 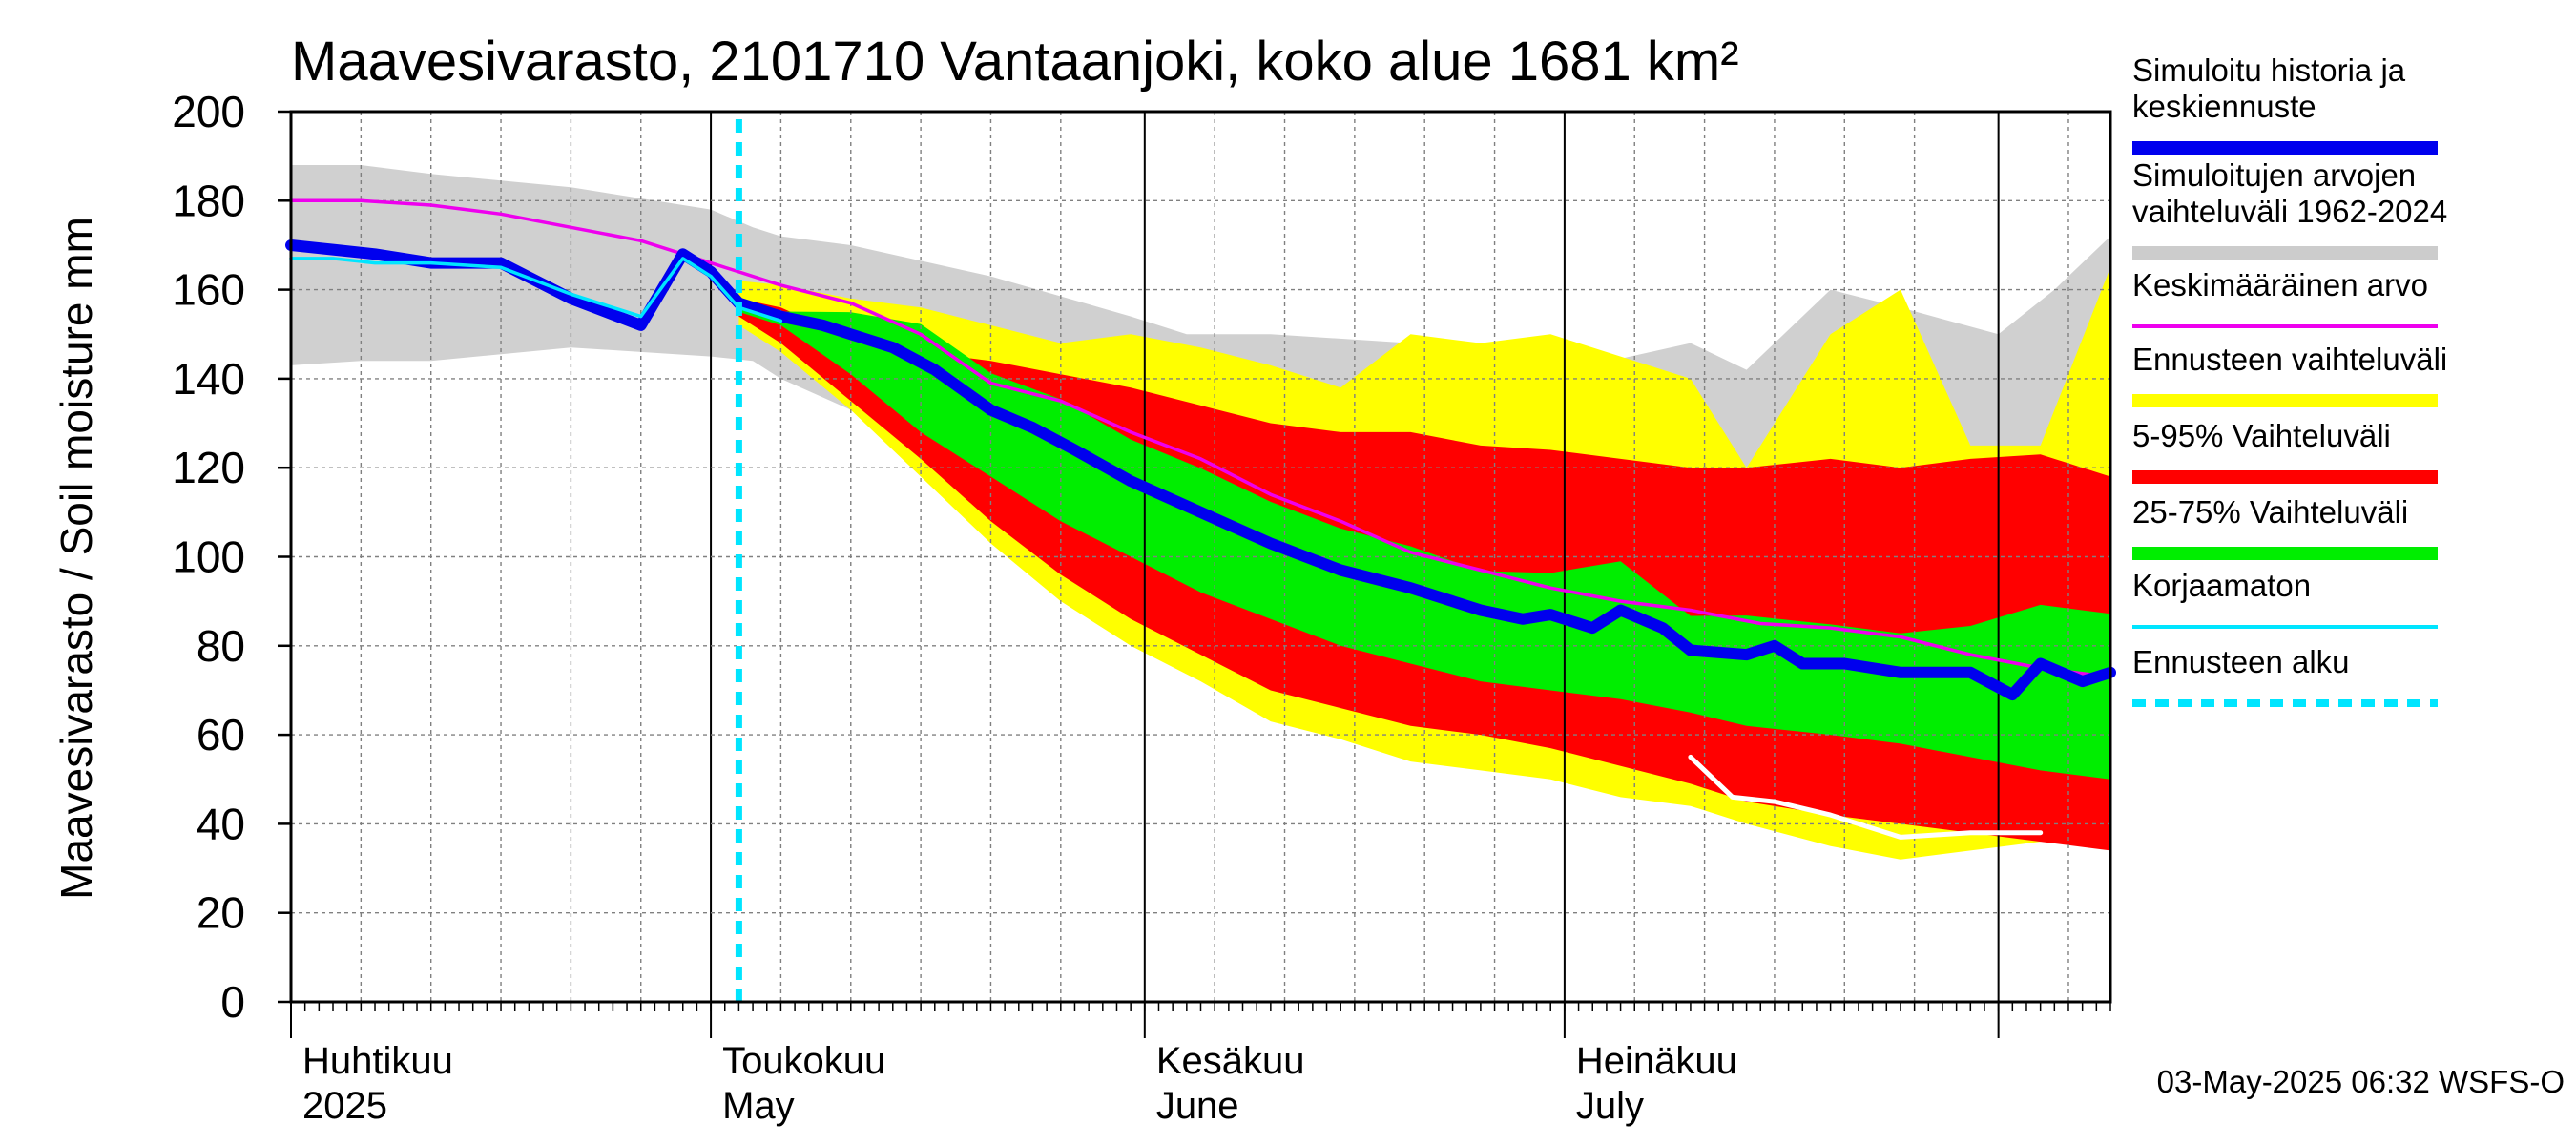 I want to click on month-sublabel: July, so click(x=1610, y=1106).